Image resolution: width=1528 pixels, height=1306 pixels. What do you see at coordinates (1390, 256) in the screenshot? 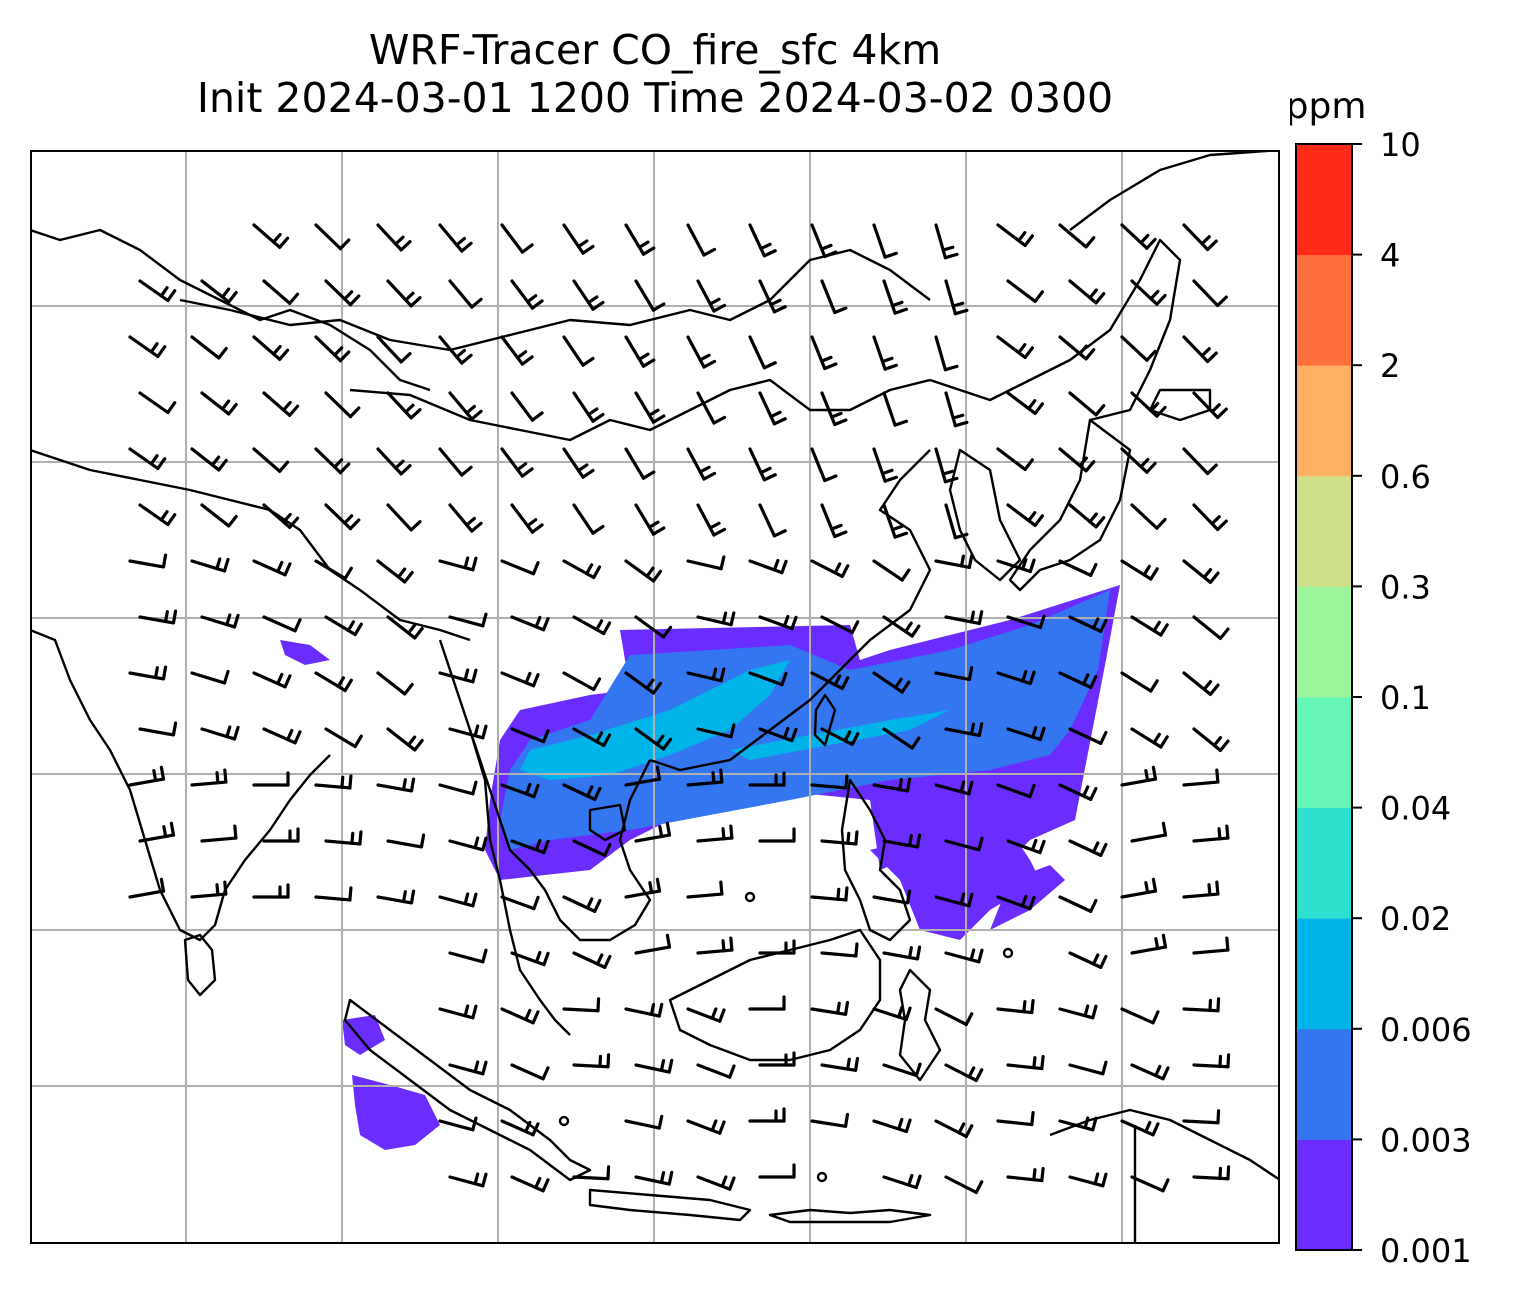
I see `colorbar-tick-label: 4` at bounding box center [1390, 256].